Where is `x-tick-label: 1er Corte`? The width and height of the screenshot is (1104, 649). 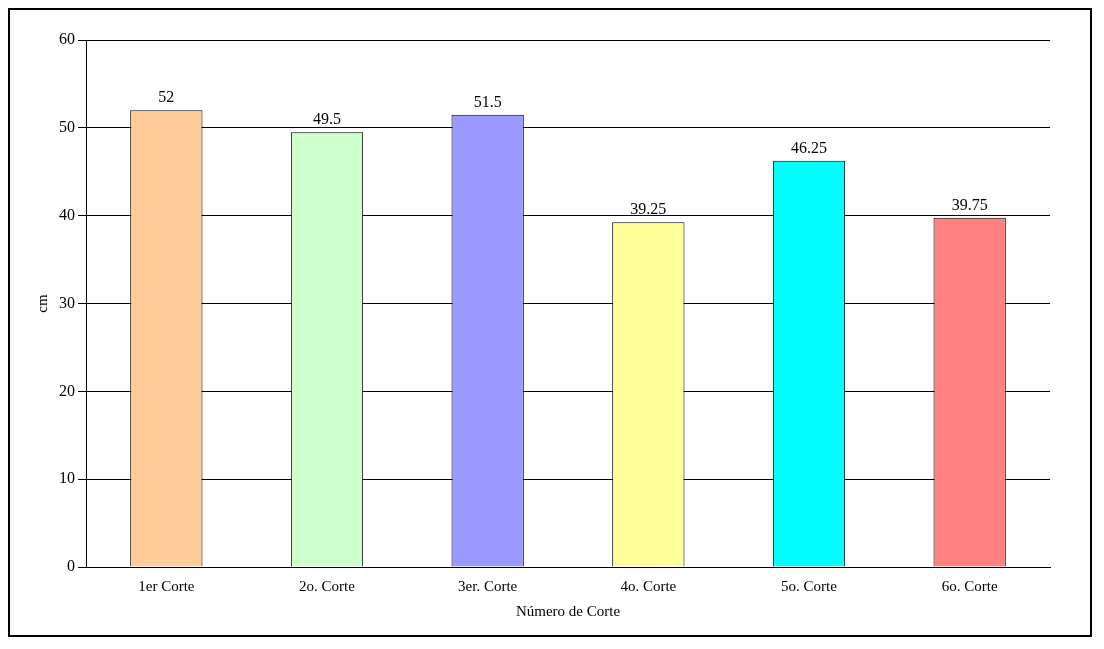
x-tick-label: 1er Corte is located at coordinates (166, 585).